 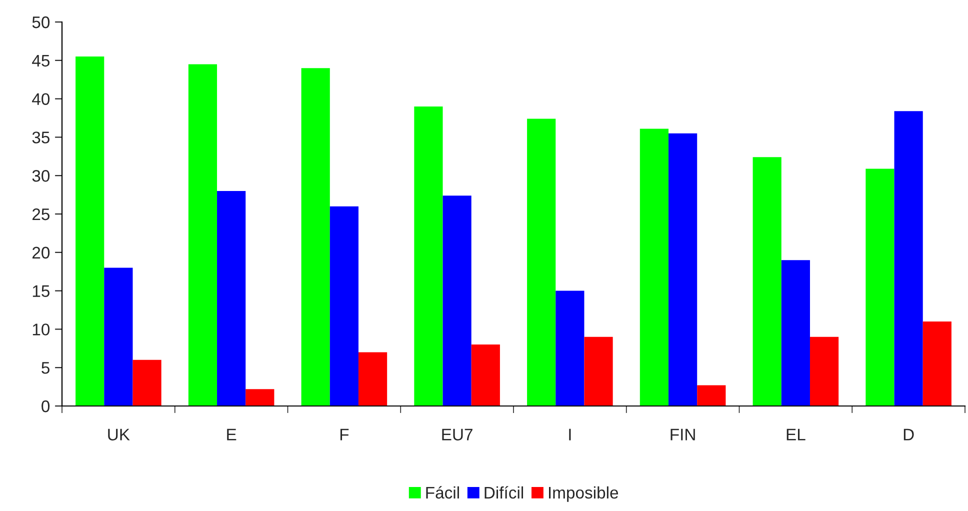 I want to click on y-tick-label: 25, so click(x=41, y=214).